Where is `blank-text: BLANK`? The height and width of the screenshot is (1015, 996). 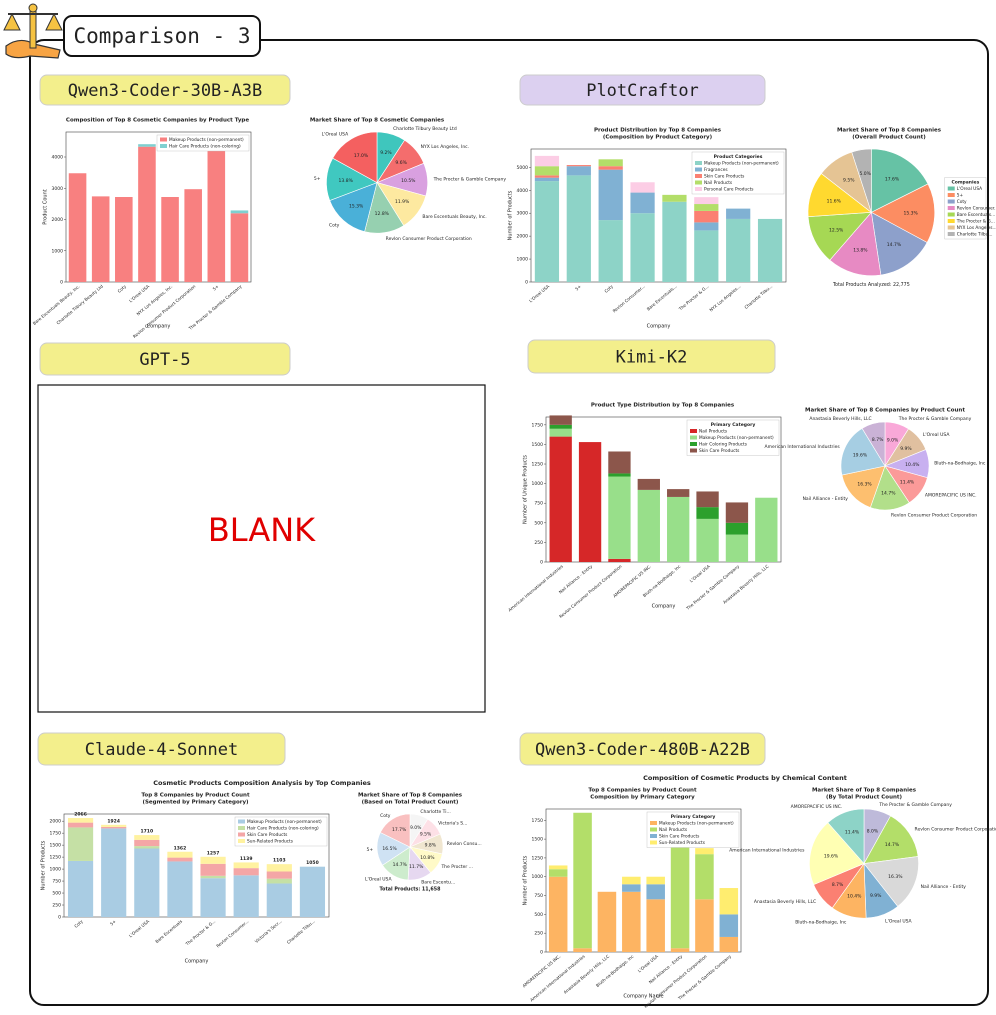
blank-text: BLANK is located at coordinates (262, 530).